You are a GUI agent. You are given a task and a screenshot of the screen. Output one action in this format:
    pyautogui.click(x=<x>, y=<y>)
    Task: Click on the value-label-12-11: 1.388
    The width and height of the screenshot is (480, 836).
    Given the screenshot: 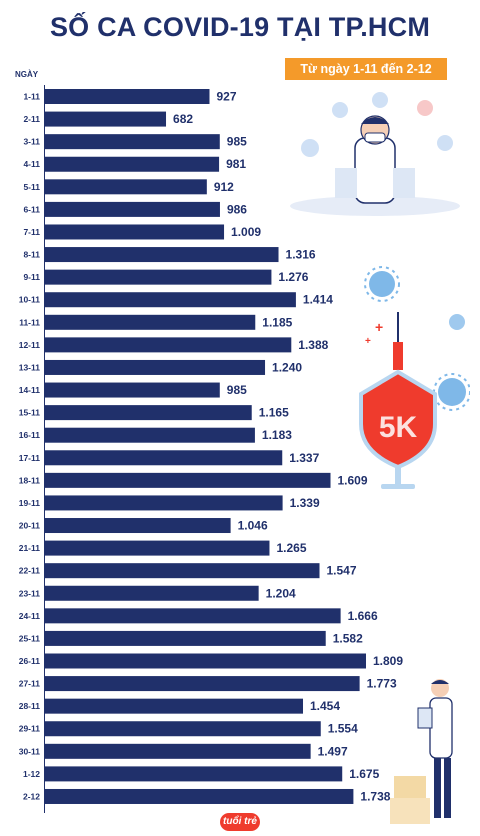 What is the action you would take?
    pyautogui.click(x=313, y=345)
    